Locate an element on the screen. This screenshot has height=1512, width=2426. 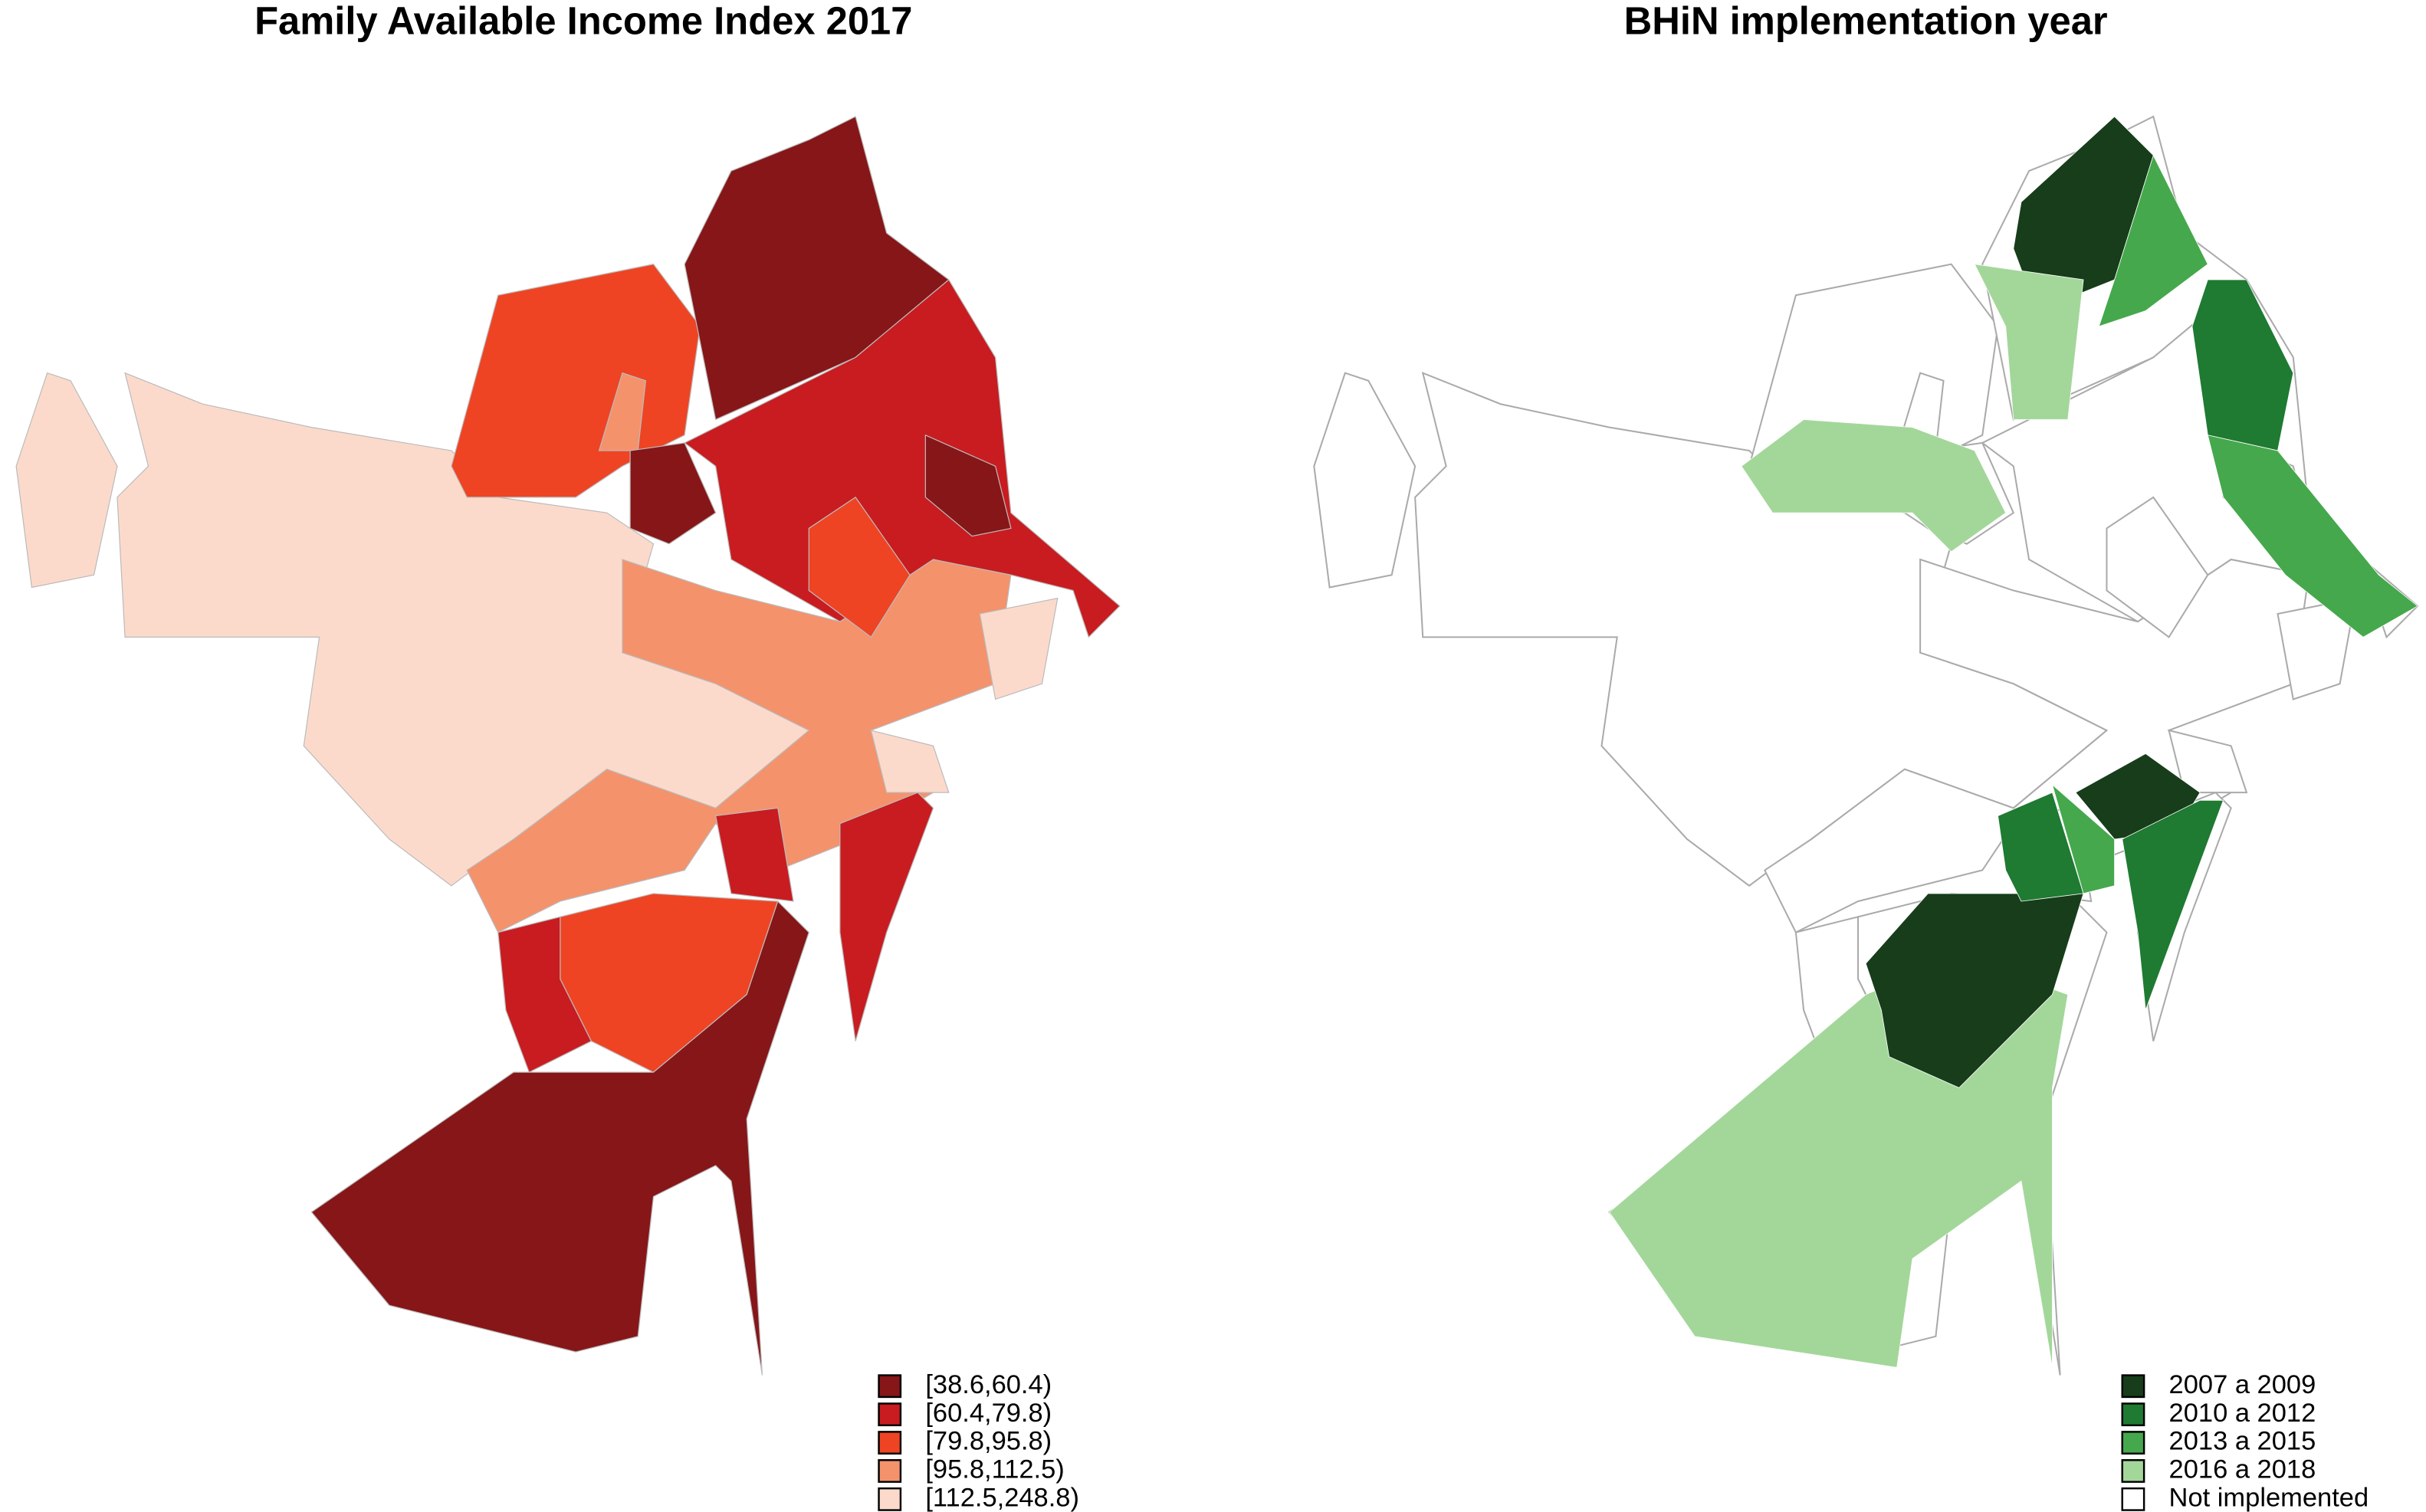
map-title: Family Available Income Index 2017 is located at coordinates (583, 21).